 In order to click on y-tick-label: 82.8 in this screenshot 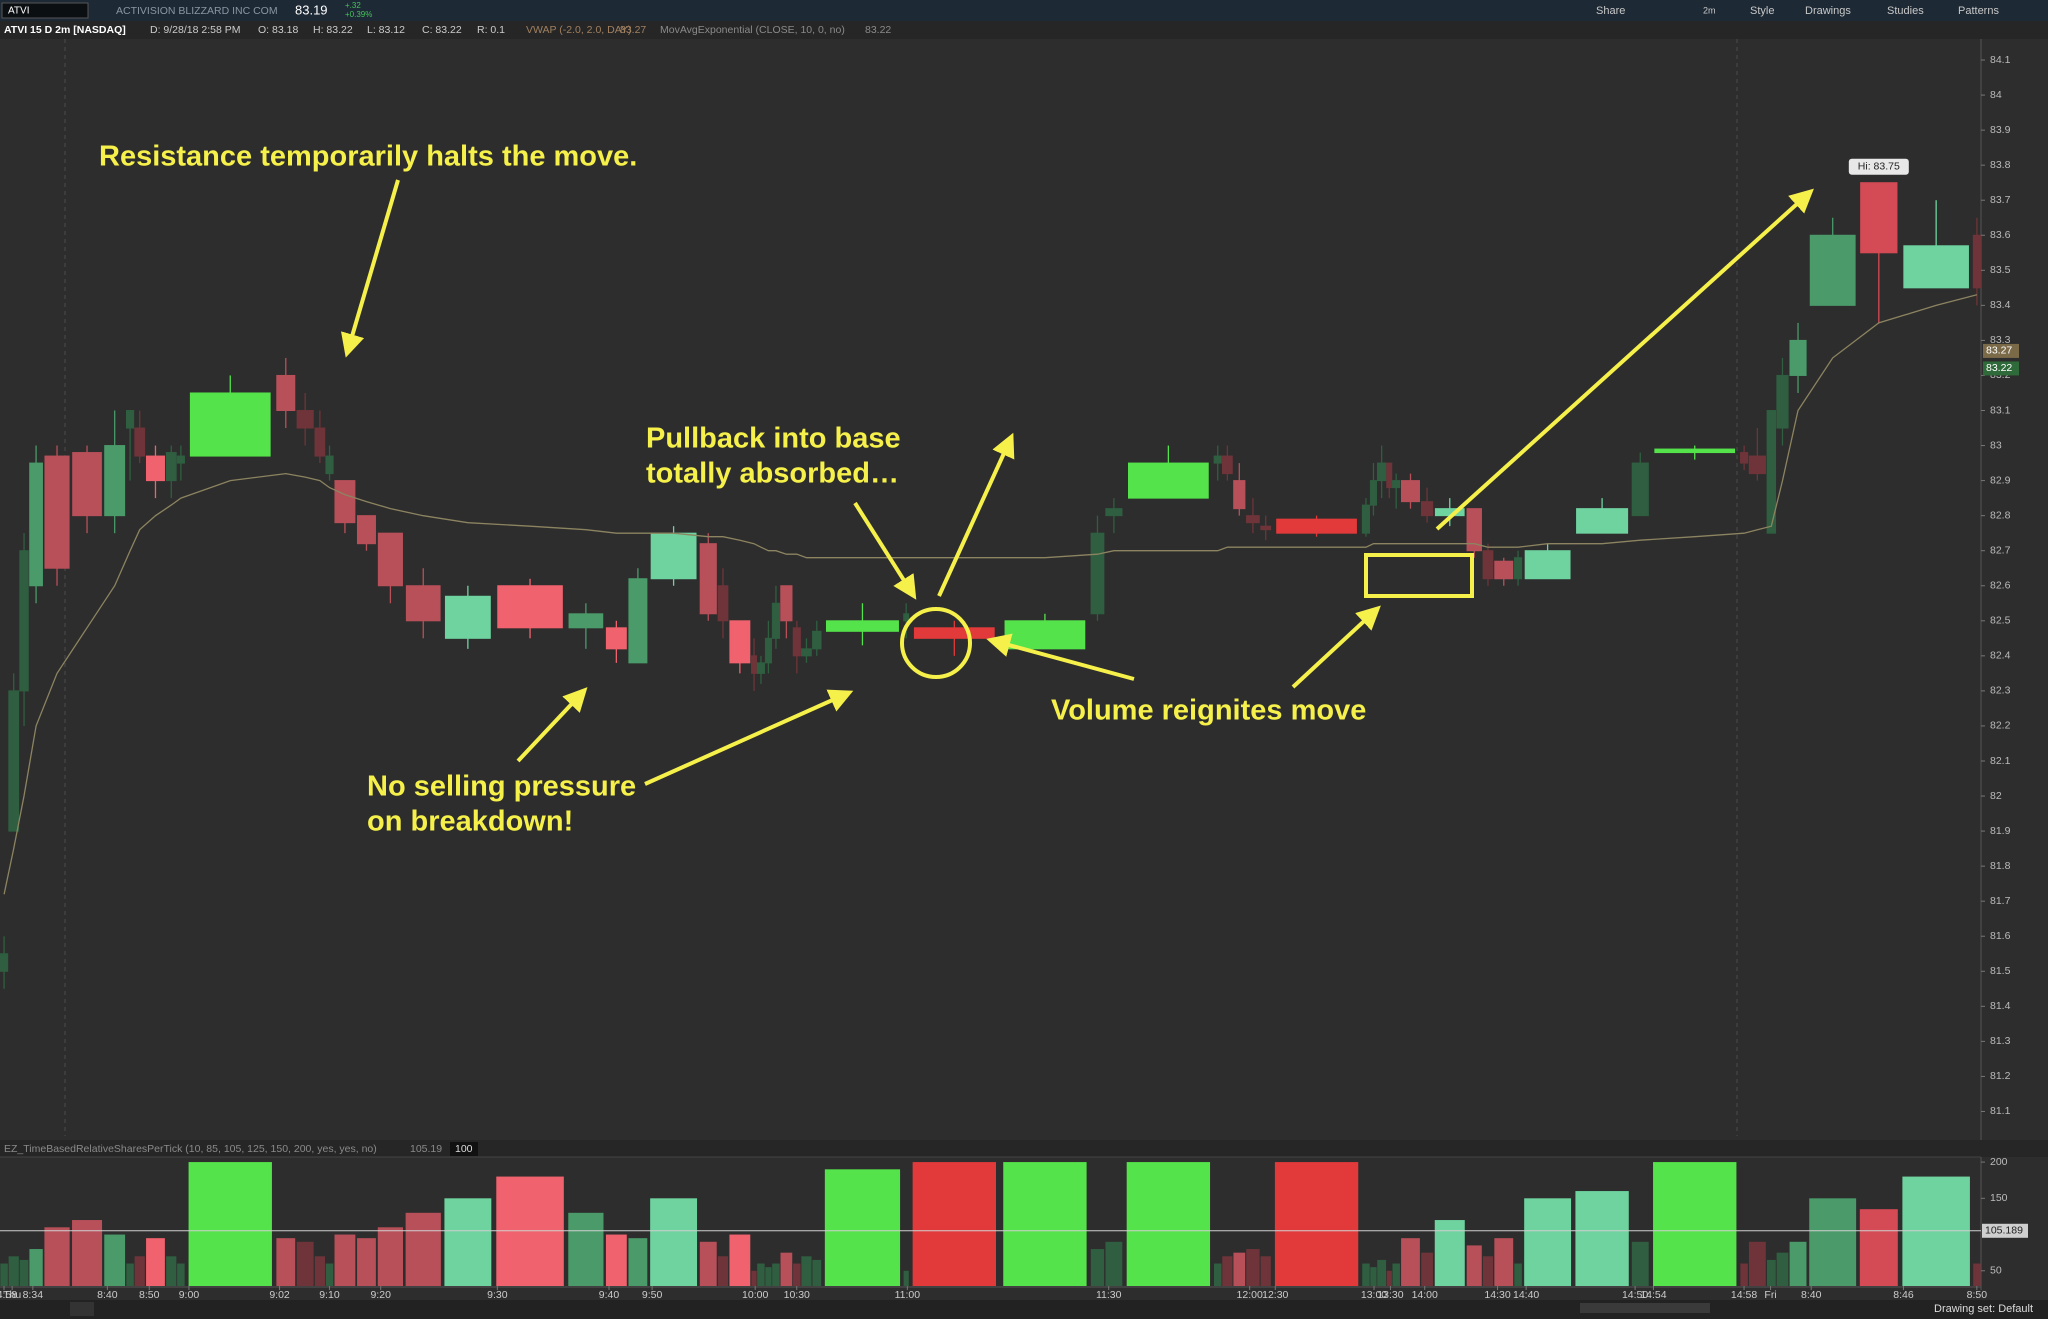, I will do `click(2000, 515)`.